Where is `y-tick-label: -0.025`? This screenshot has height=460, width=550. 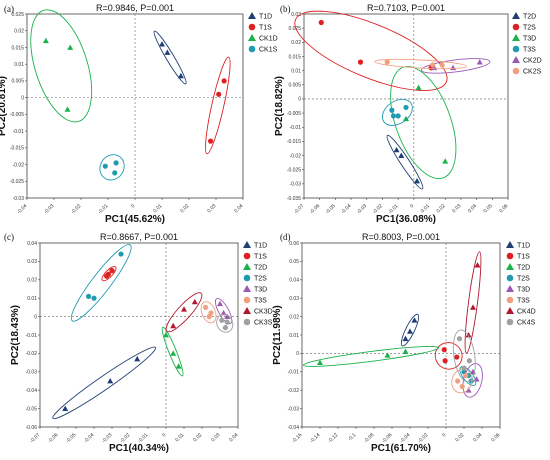
y-tick-label: -0.025 is located at coordinates (17, 182).